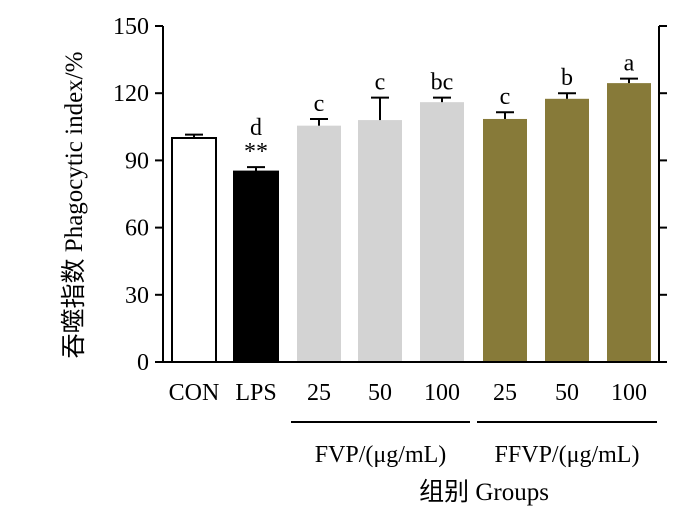 This screenshot has width=700, height=508. What do you see at coordinates (442, 393) in the screenshot?
I see `x-tick-label-4: 100` at bounding box center [442, 393].